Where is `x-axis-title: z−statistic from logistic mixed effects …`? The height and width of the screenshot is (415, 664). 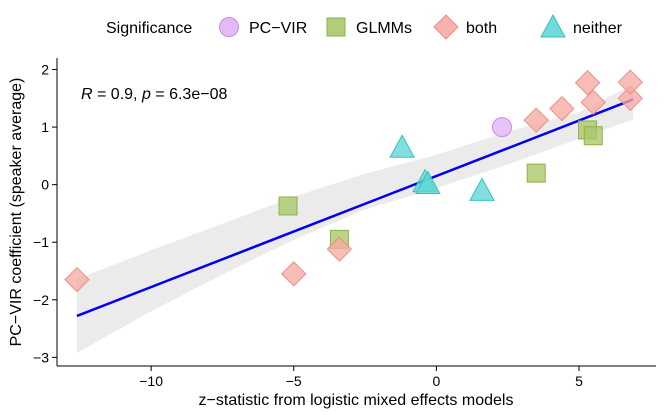
x-axis-title: z−statistic from logistic mixed effects … is located at coordinates (356, 400).